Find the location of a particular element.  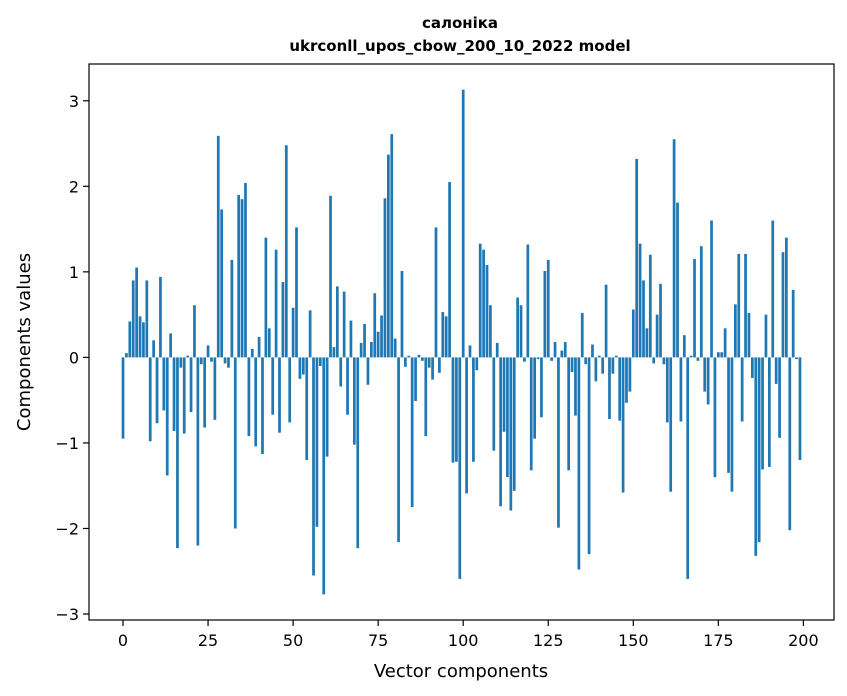

y-tick-label: 0 is located at coordinates (74, 357).